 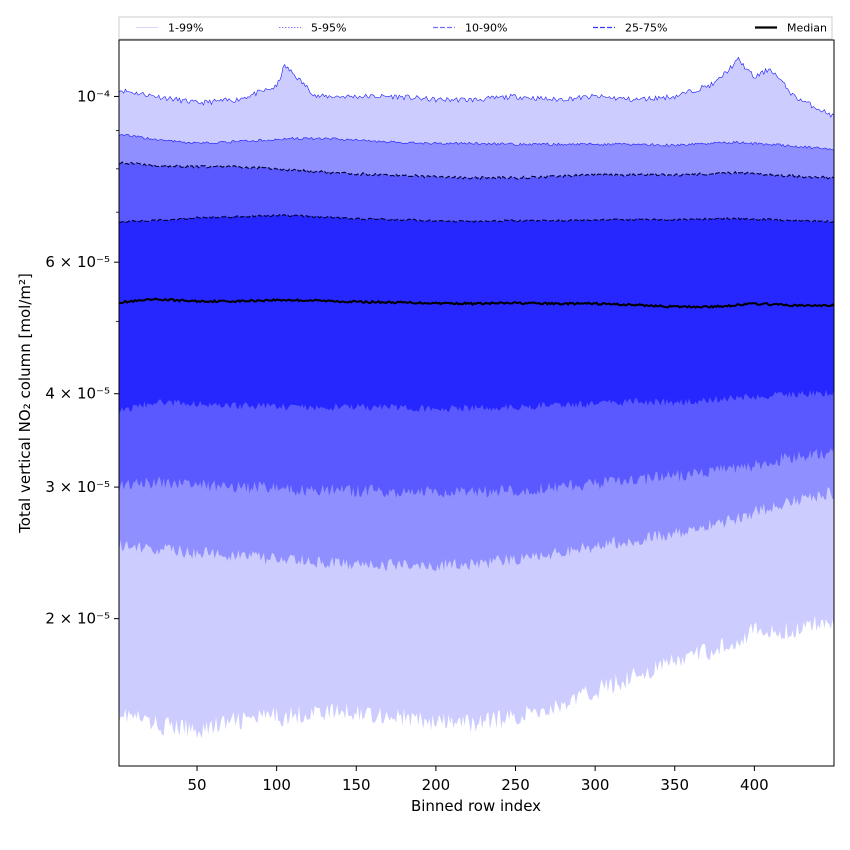 I want to click on y-tick-label: 3 × 10⁻⁵, so click(x=77, y=487).